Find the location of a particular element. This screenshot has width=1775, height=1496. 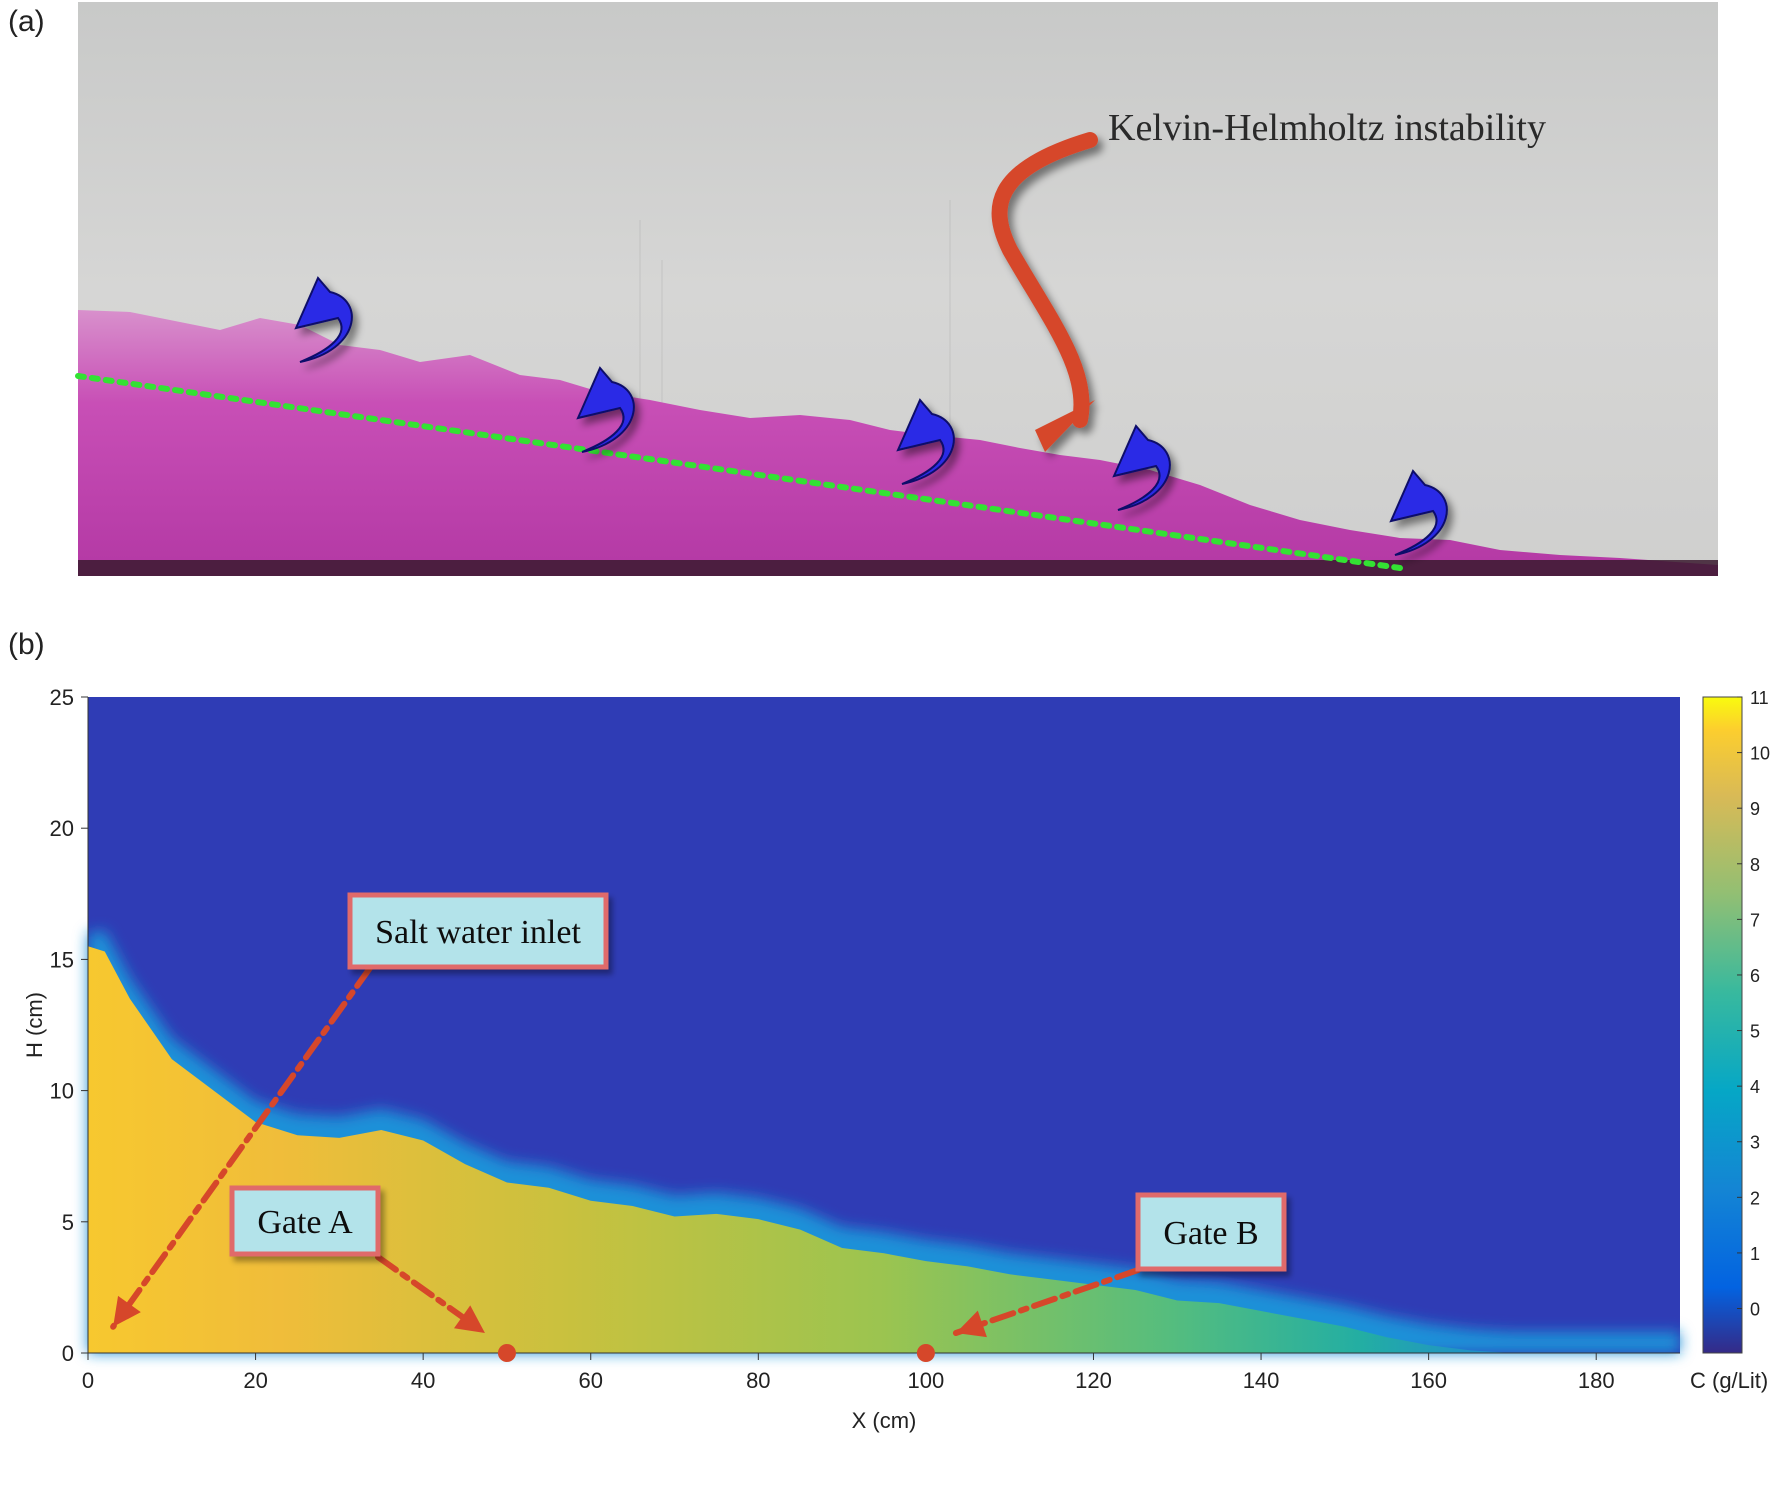

gate-b-box-text: Gate B is located at coordinates (1210, 1233).